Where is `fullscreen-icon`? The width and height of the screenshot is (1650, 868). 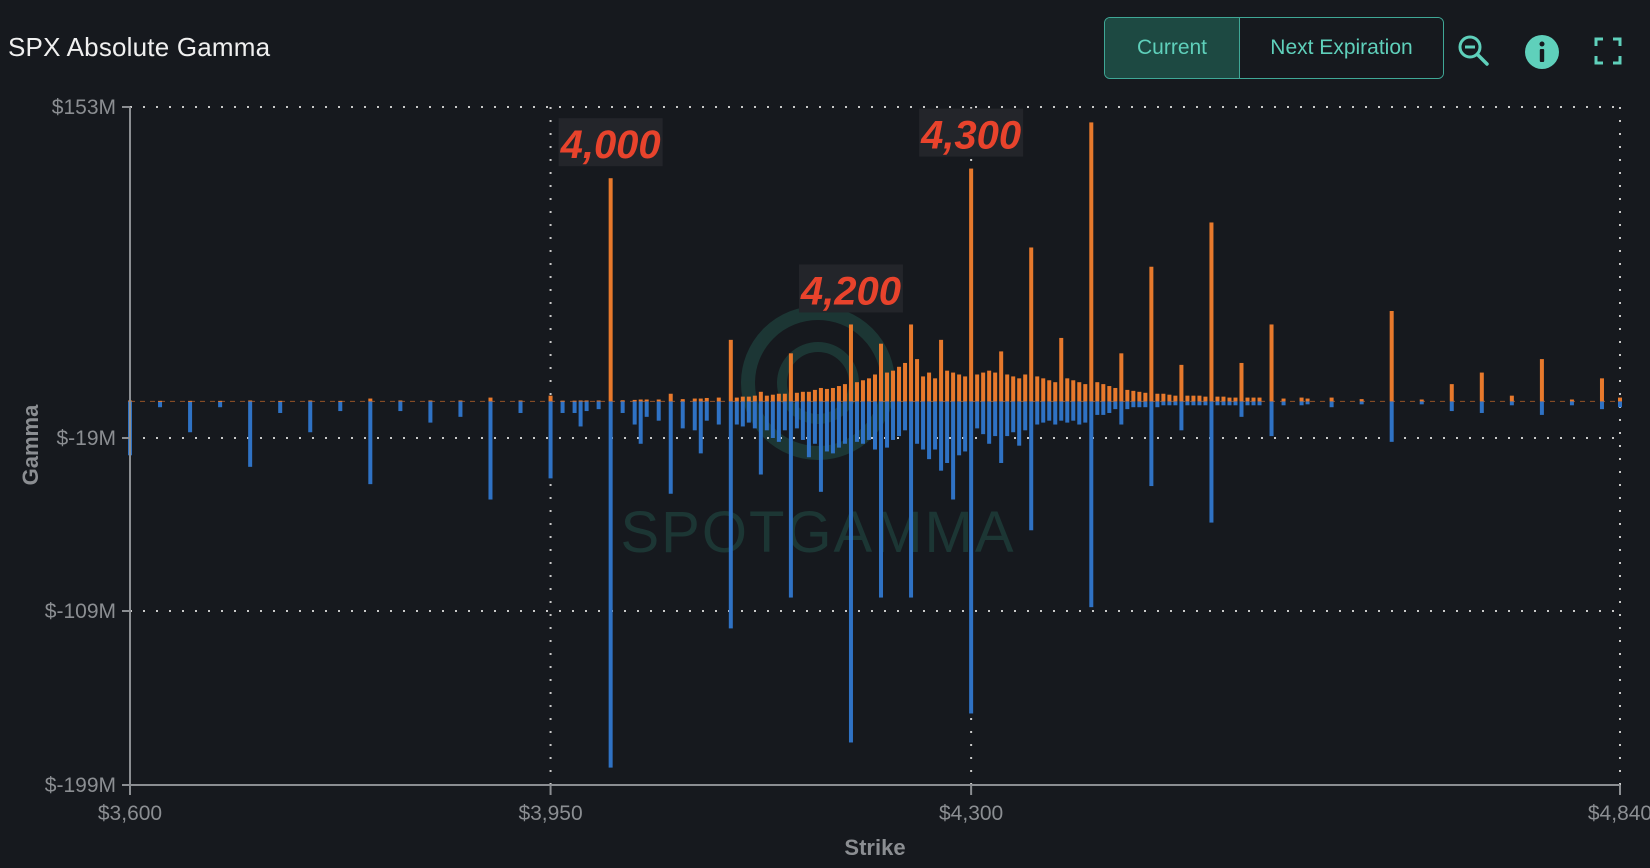 fullscreen-icon is located at coordinates (1608, 53).